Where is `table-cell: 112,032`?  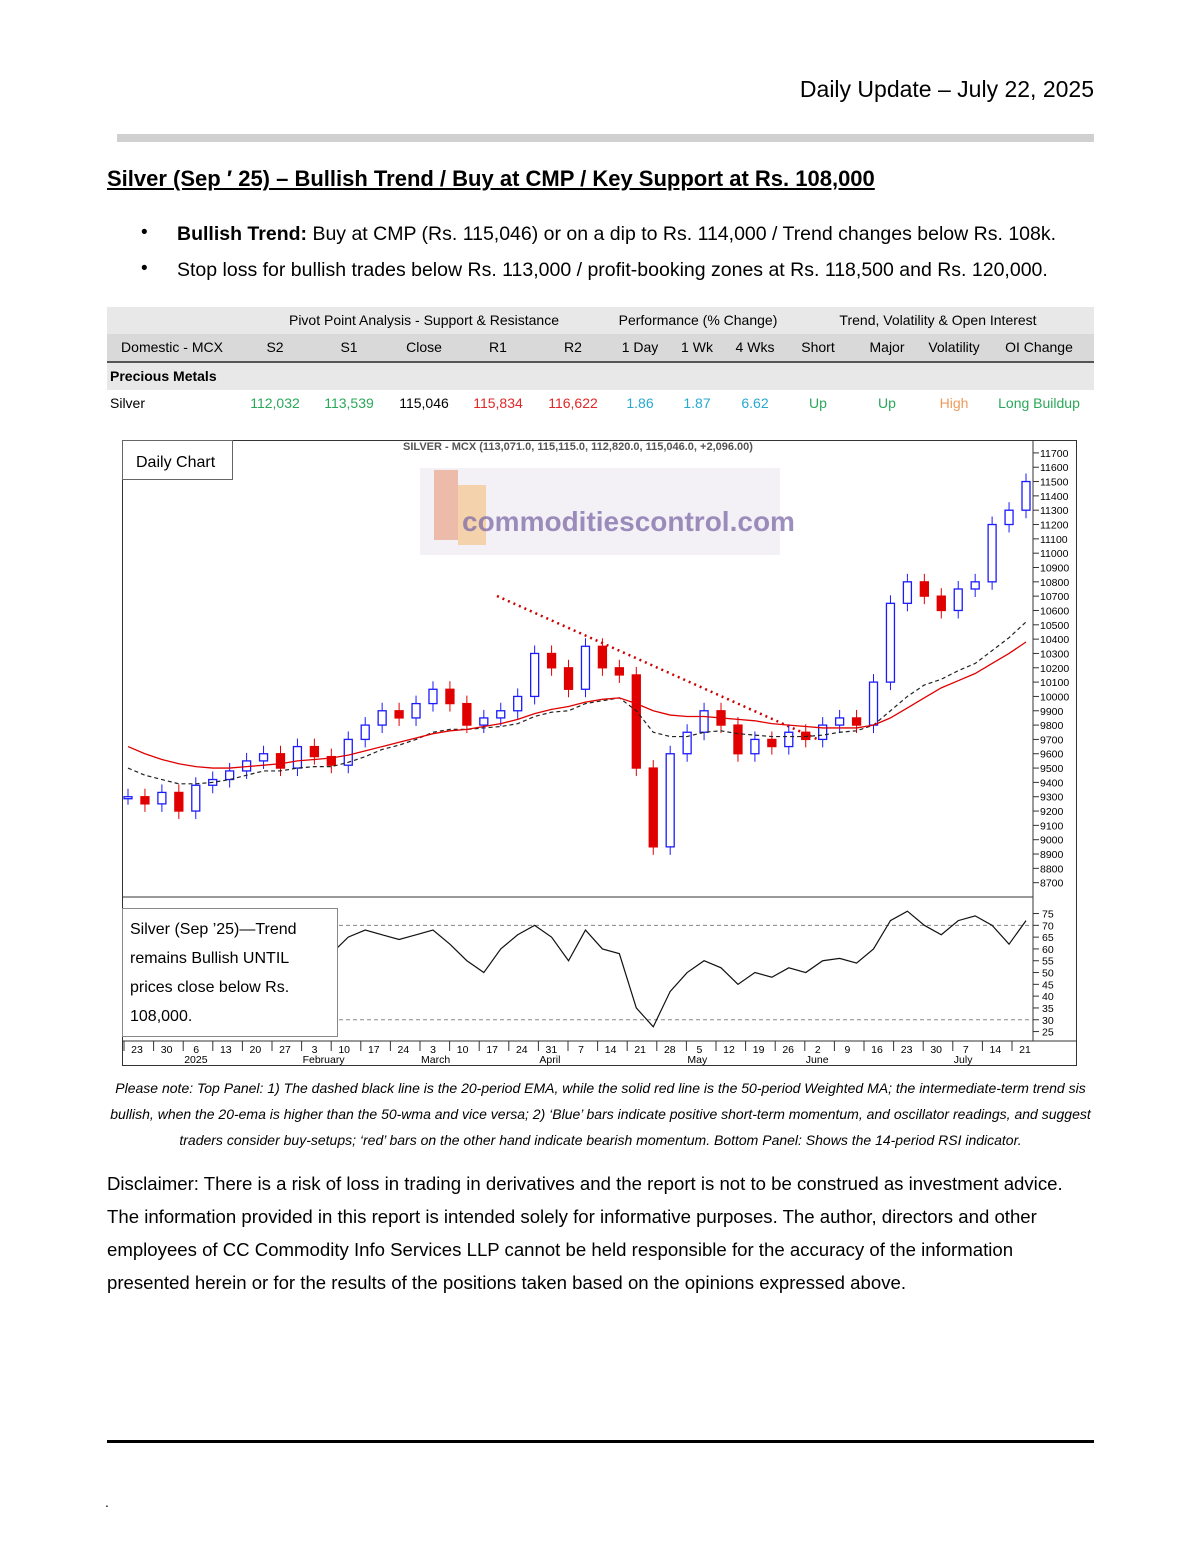
table-cell: 112,032 is located at coordinates (275, 403).